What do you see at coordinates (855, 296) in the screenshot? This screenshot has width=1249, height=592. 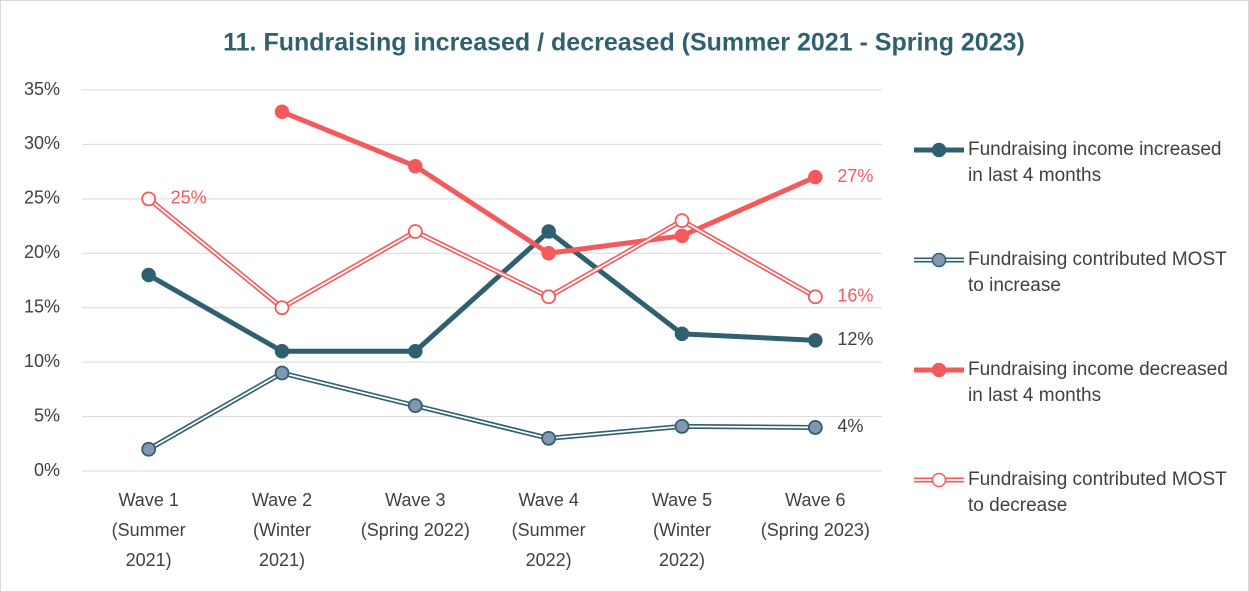 I see `data-label: 16%` at bounding box center [855, 296].